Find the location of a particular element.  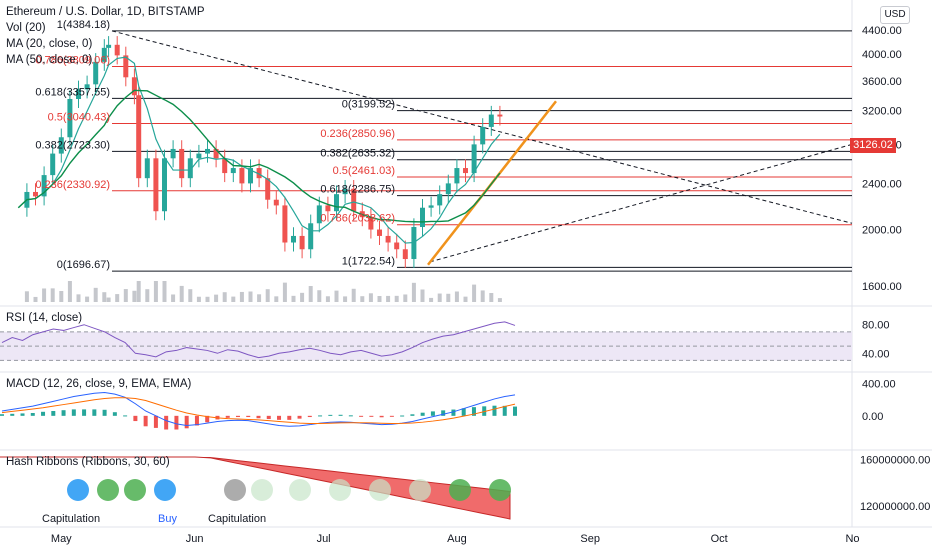

time-tick-1: Jun is located at coordinates (195, 539).